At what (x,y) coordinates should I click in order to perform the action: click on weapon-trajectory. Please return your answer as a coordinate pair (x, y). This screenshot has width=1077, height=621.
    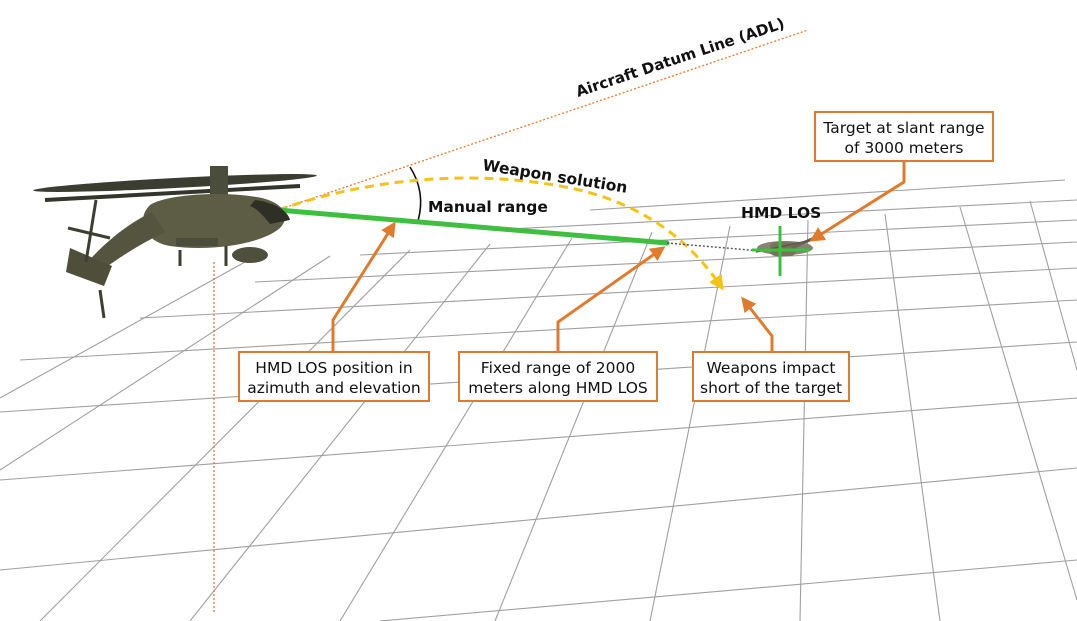
    Looking at the image, I should click on (500, 233).